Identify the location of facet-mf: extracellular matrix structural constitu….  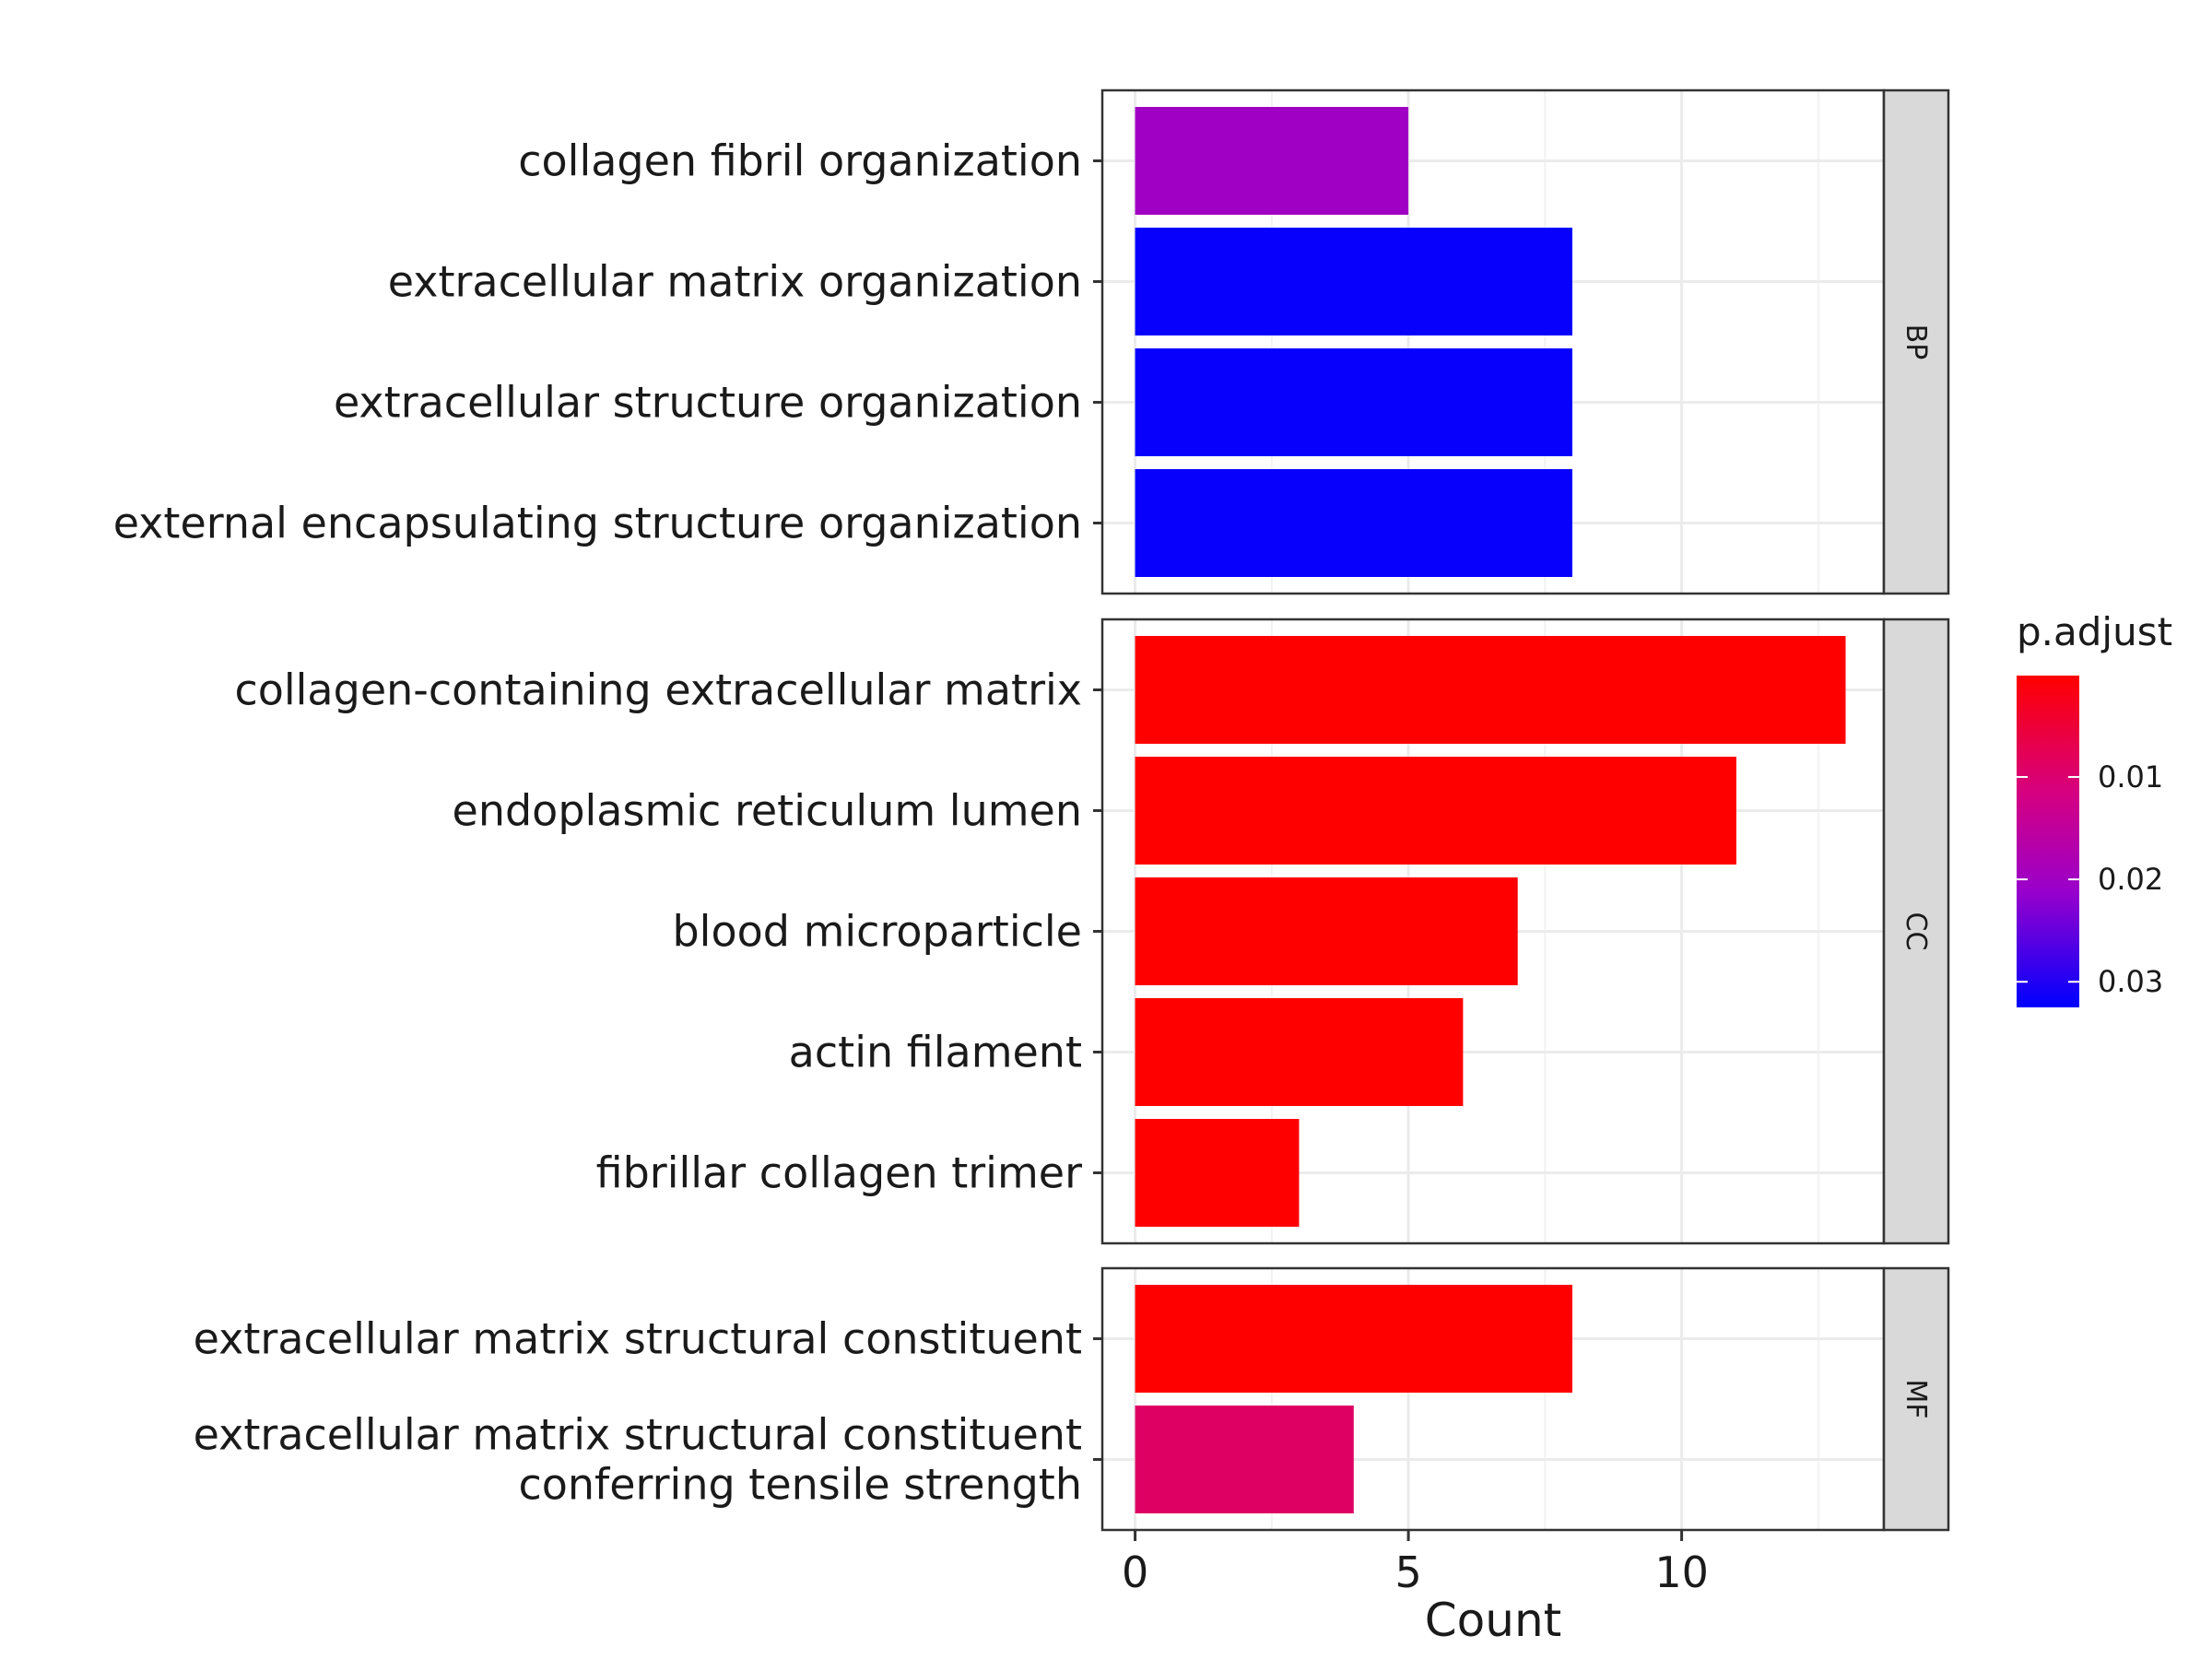
(1072, 1399).